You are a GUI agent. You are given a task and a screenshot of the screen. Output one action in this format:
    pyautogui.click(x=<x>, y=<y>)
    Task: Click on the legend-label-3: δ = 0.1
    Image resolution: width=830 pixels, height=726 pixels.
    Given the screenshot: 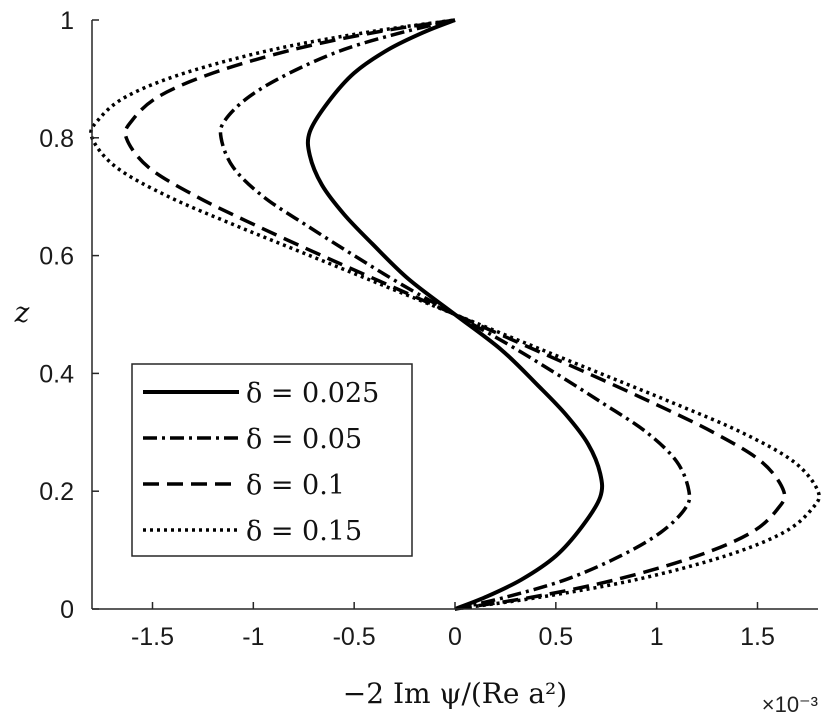 What is the action you would take?
    pyautogui.click(x=295, y=485)
    